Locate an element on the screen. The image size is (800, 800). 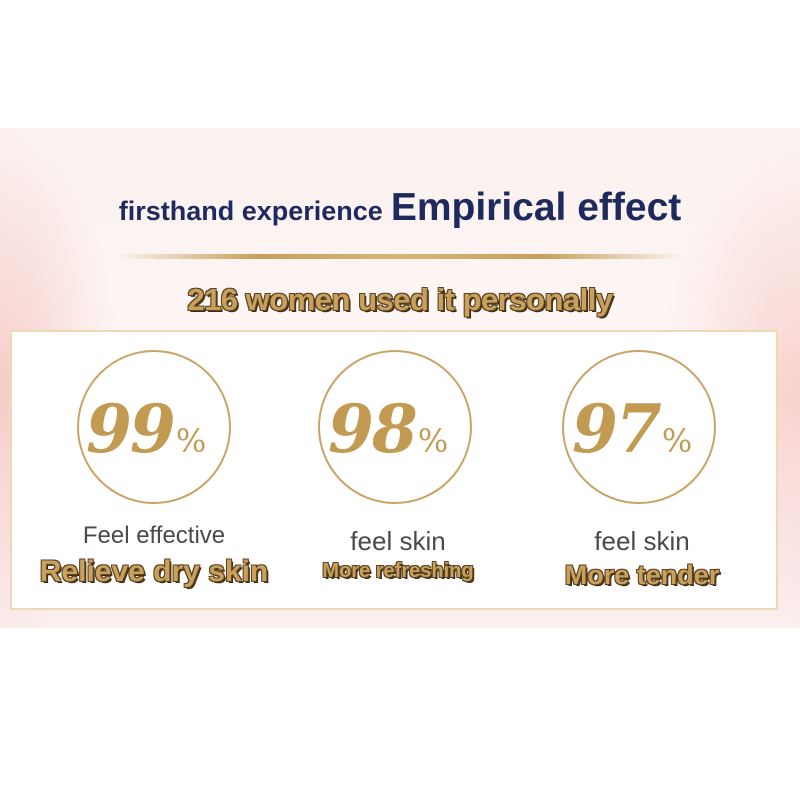
stat-percentage: 97% is located at coordinates (632, 429).